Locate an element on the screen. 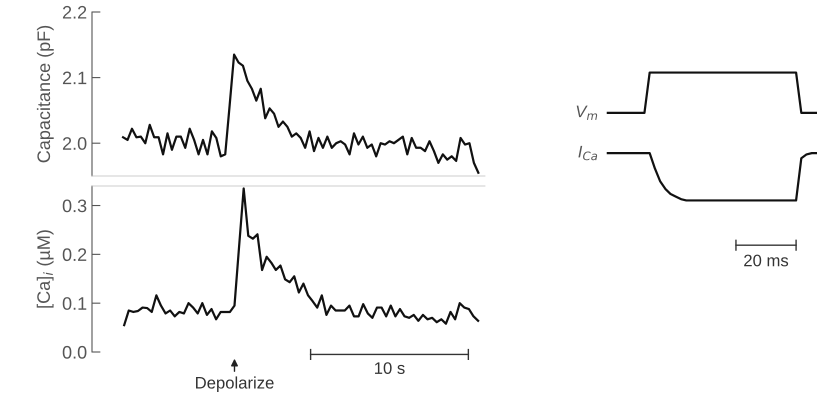  series-label: V$_{m}$ is located at coordinates (587, 113).